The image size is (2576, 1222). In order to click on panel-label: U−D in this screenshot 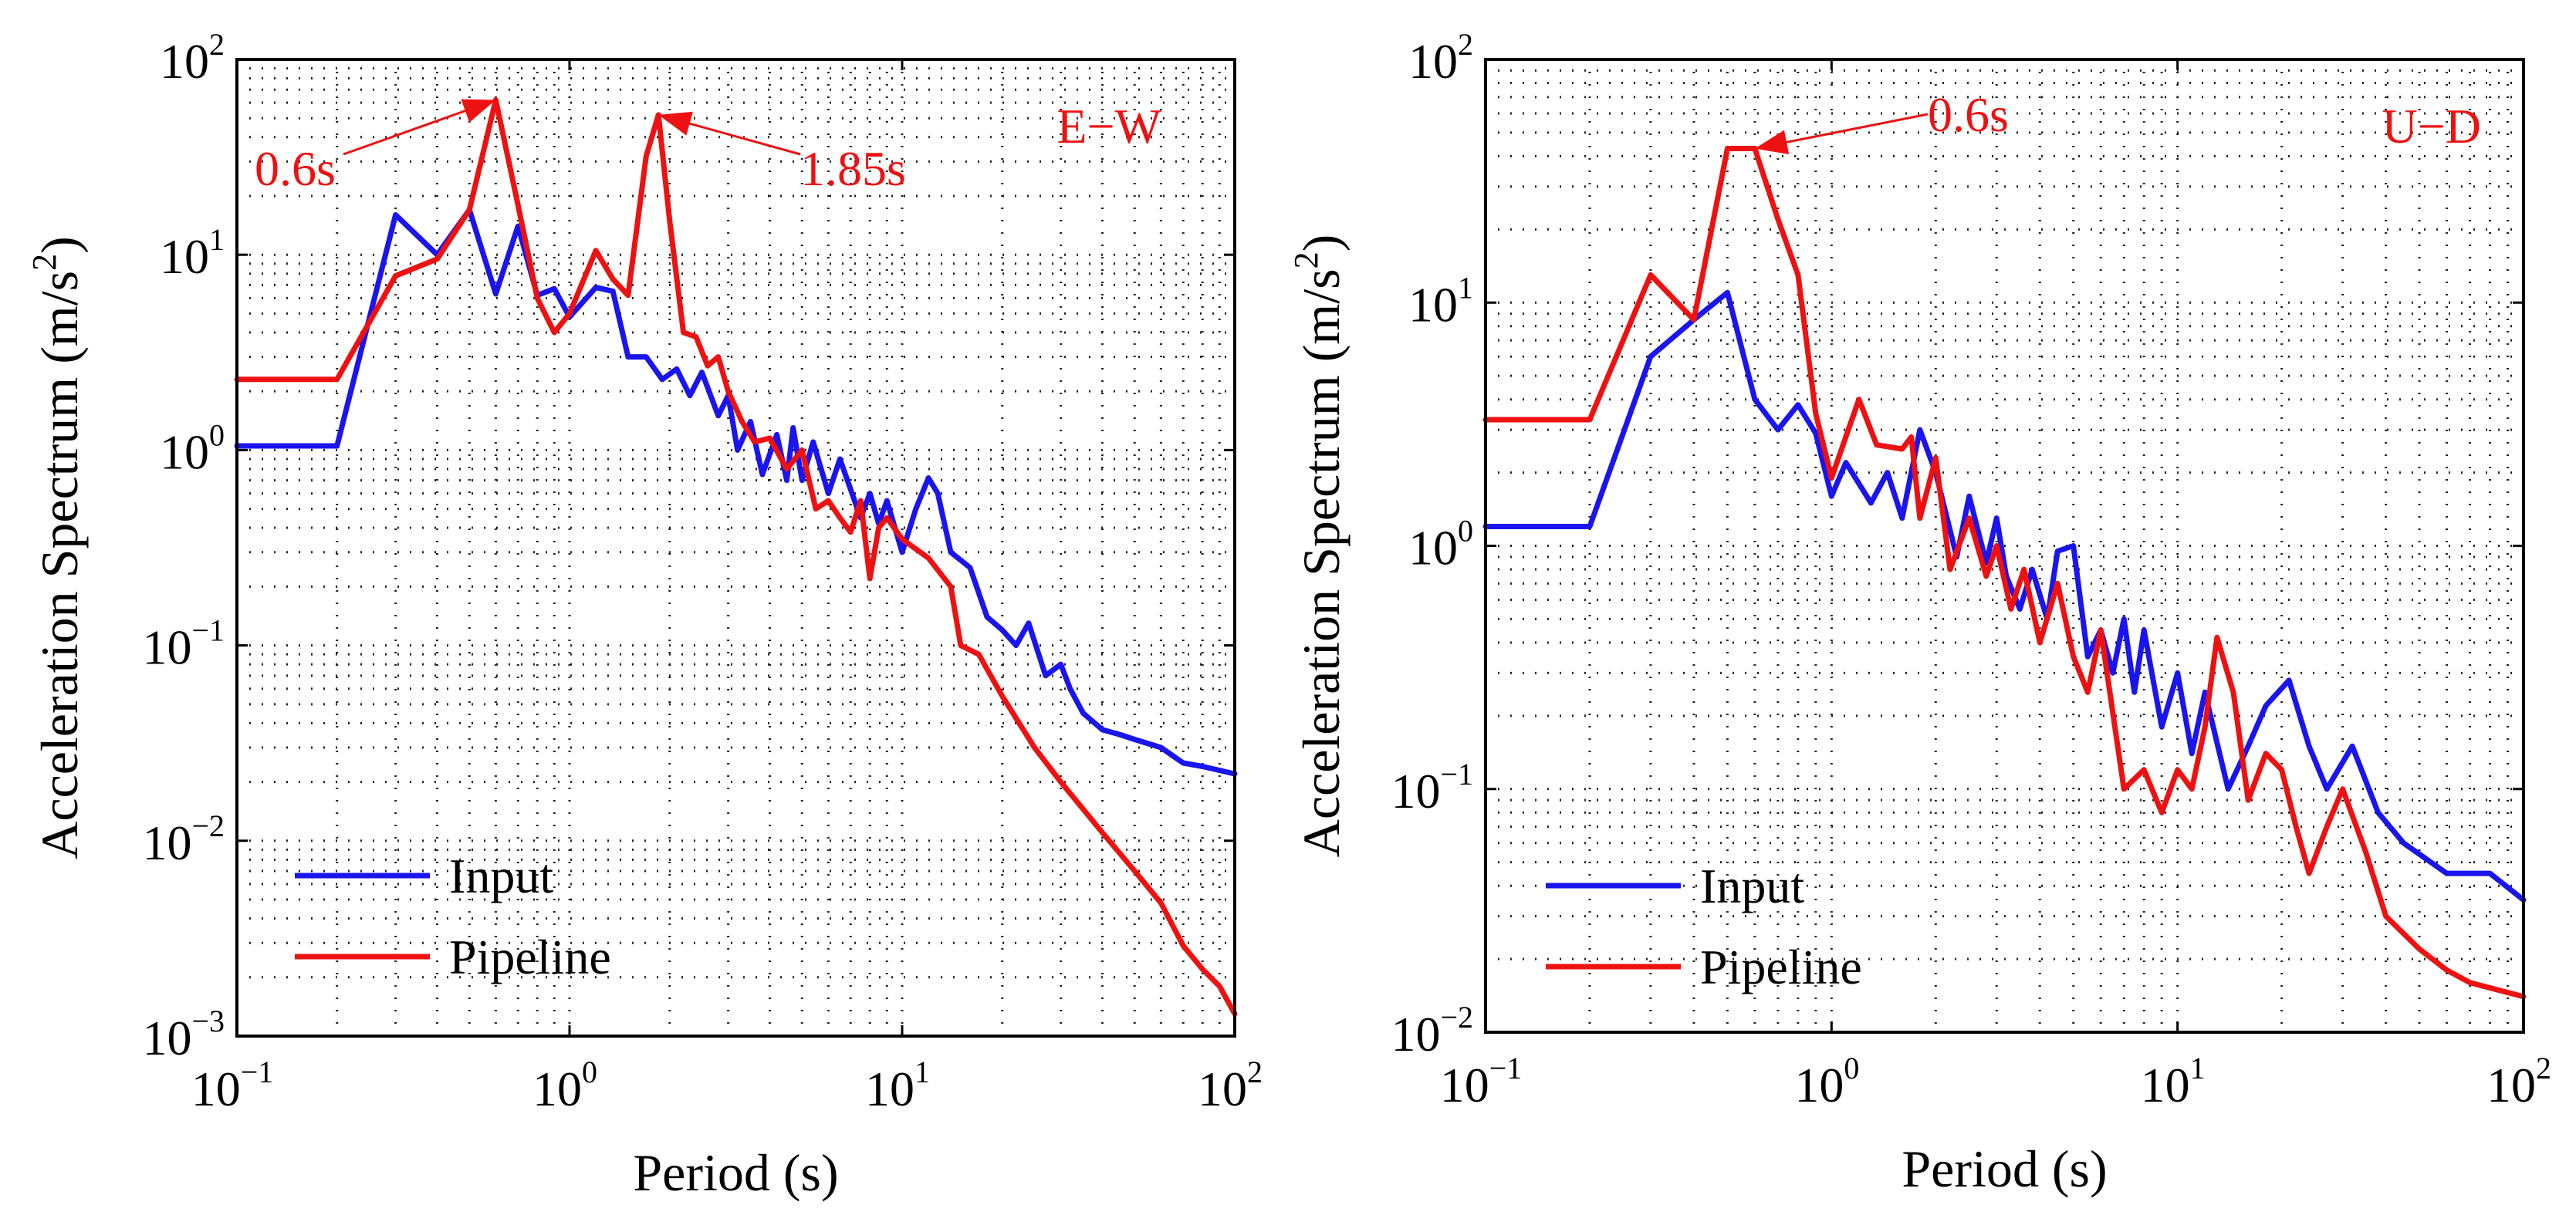, I will do `click(2431, 126)`.